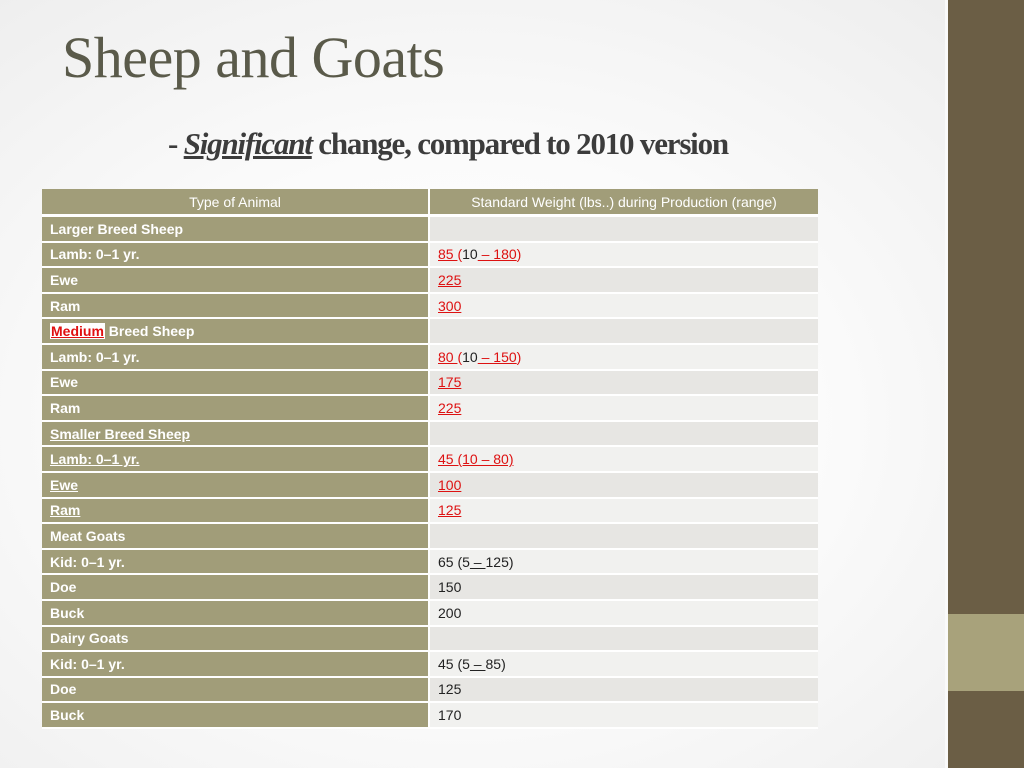 This screenshot has height=768, width=1024. Describe the element at coordinates (450, 305) in the screenshot. I see `weight-value-changed: 300` at that location.